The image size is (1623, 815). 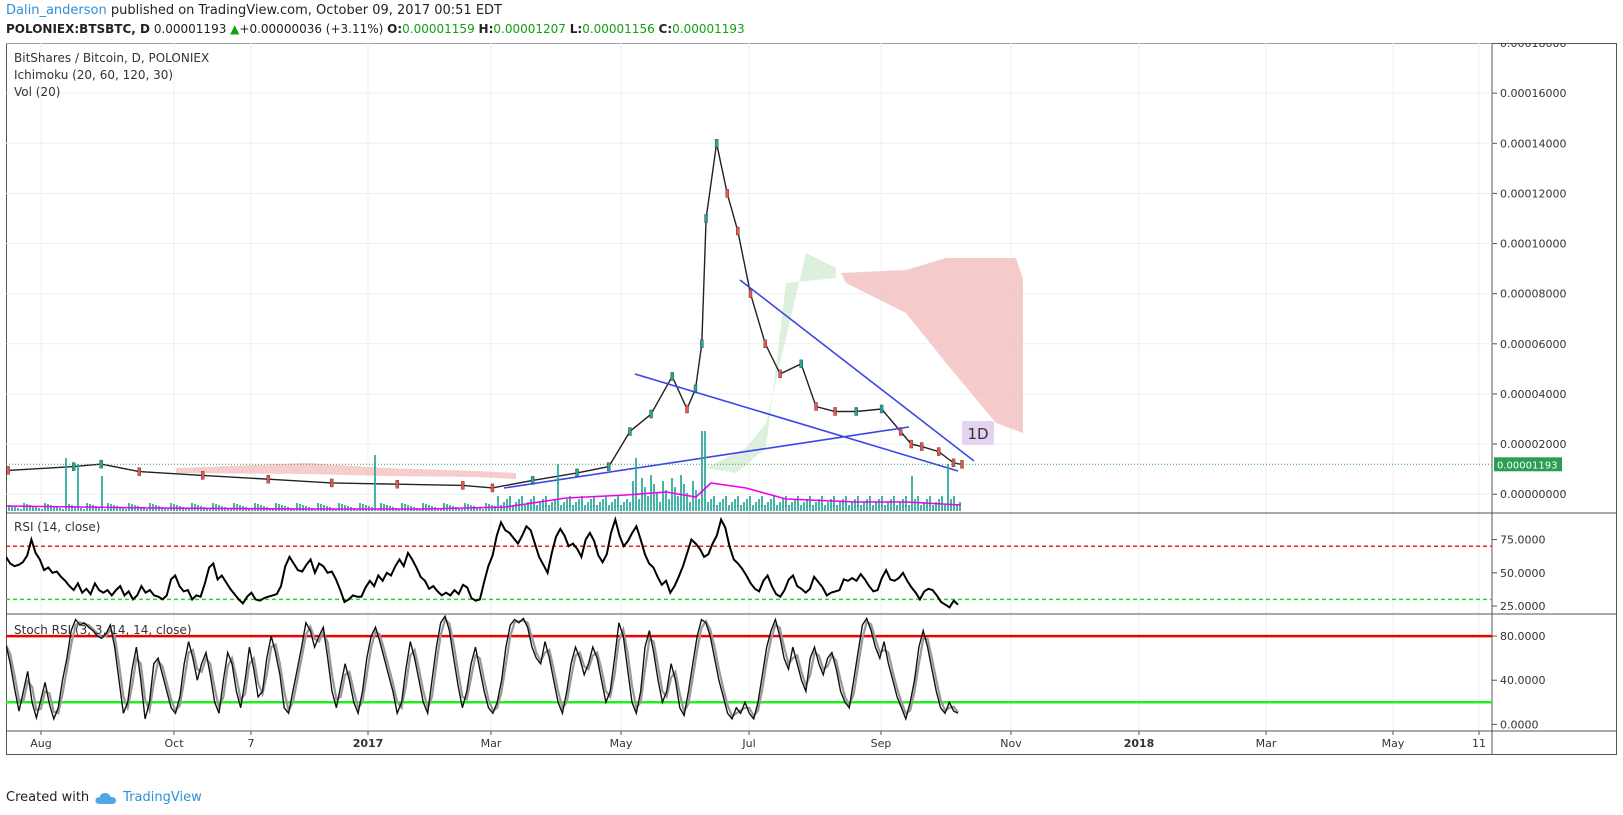 I want to click on x-tick-label: Mar, so click(x=1266, y=743).